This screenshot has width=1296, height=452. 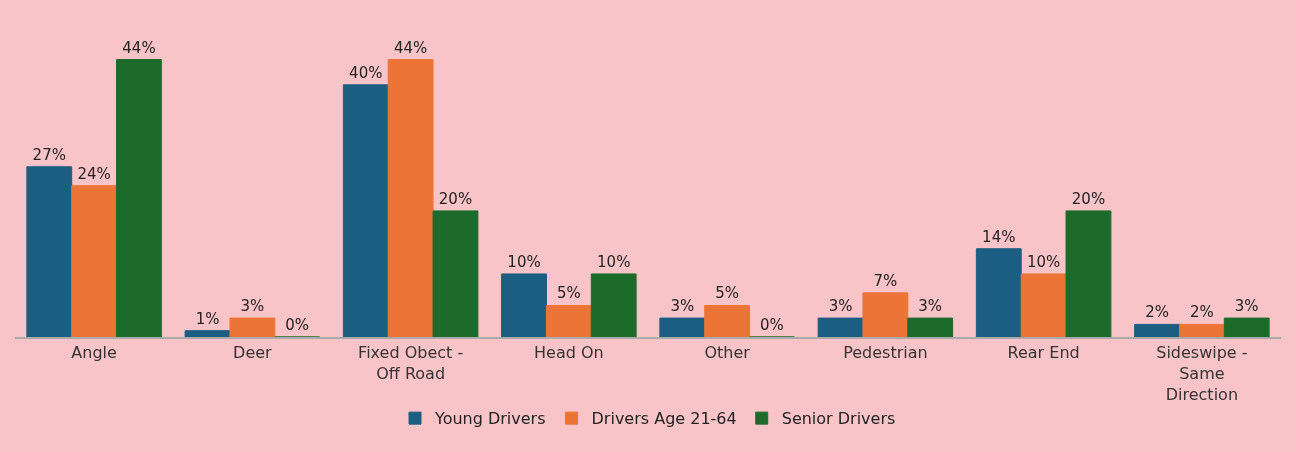 I want to click on legend-label: Senior Drivers, so click(x=838, y=419).